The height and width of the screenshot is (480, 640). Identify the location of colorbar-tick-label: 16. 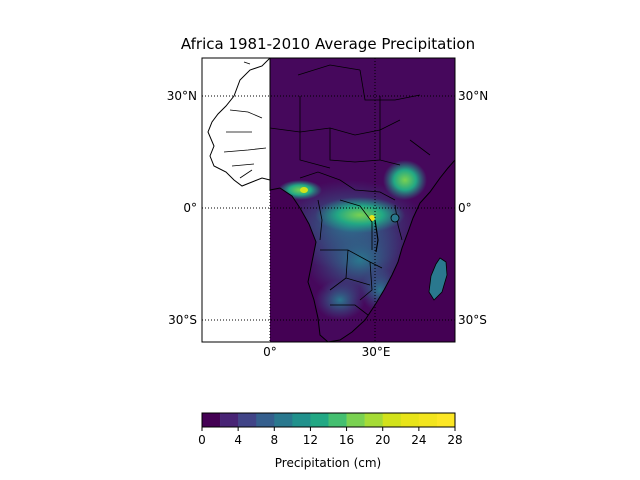
(346, 440).